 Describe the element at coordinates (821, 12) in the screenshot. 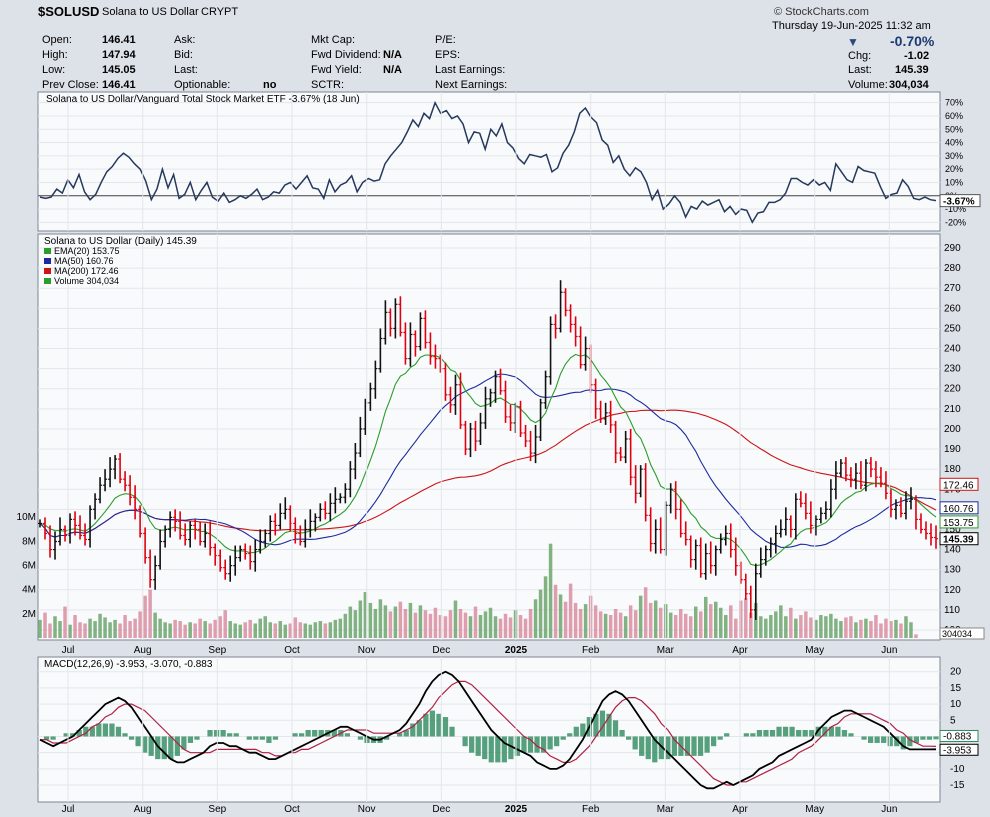

I see `brand: © StockCharts.com` at that location.